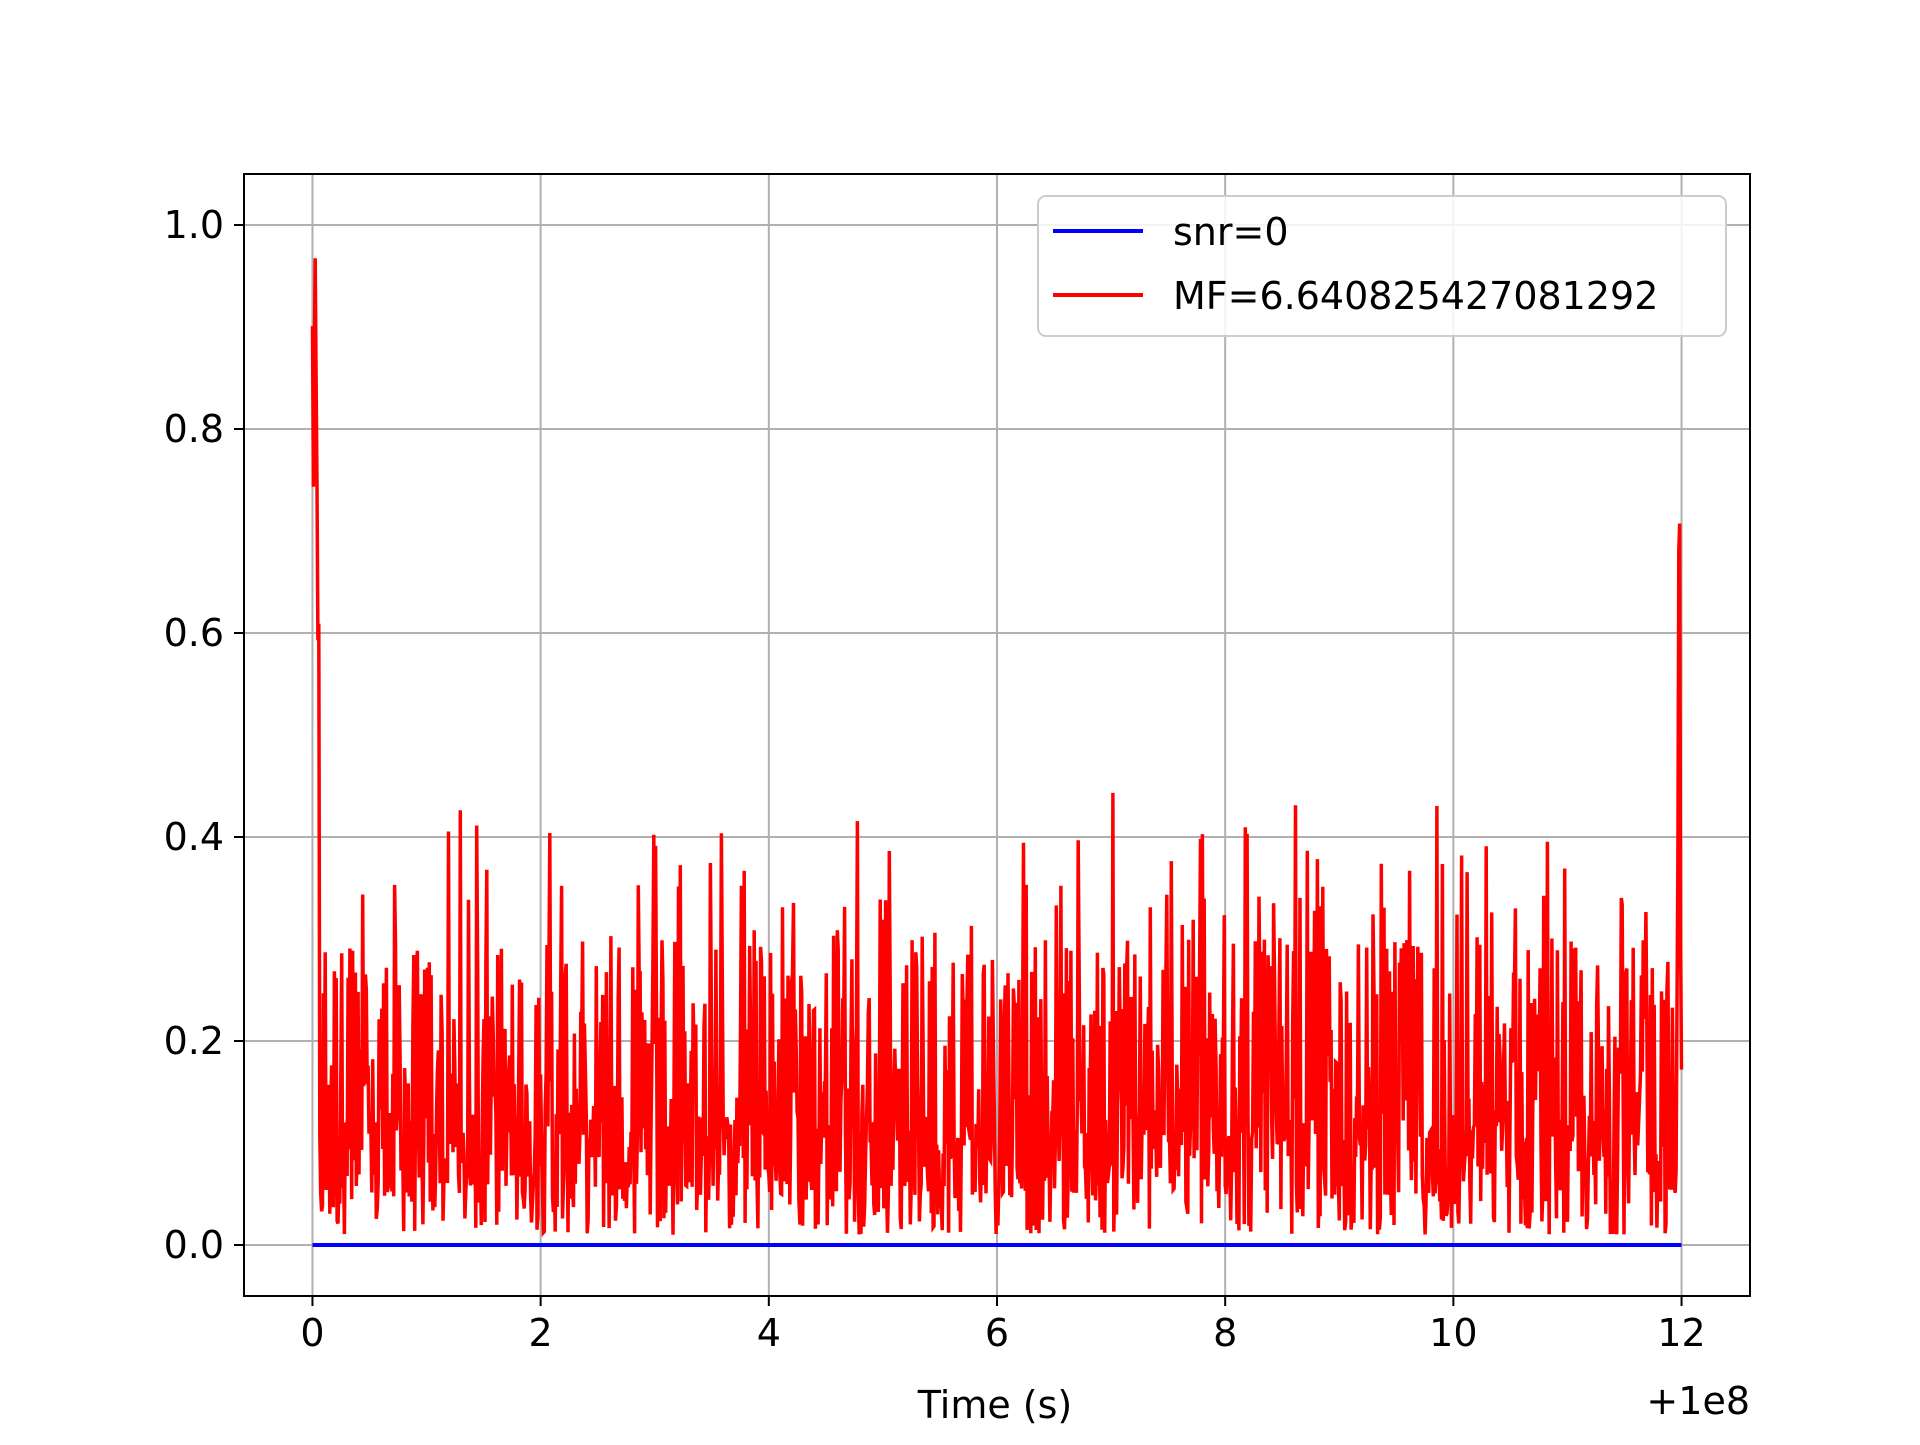 The width and height of the screenshot is (1920, 1445). Describe the element at coordinates (769, 1333) in the screenshot. I see `x-tick-label: 4` at that location.